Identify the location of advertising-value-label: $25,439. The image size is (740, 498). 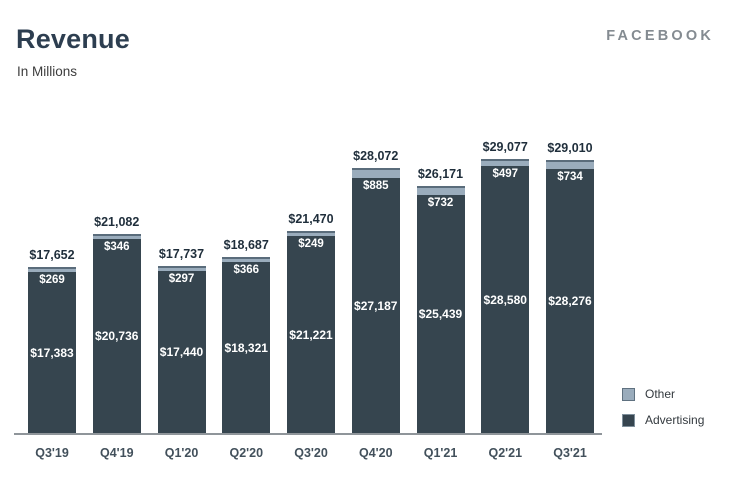
(440, 314).